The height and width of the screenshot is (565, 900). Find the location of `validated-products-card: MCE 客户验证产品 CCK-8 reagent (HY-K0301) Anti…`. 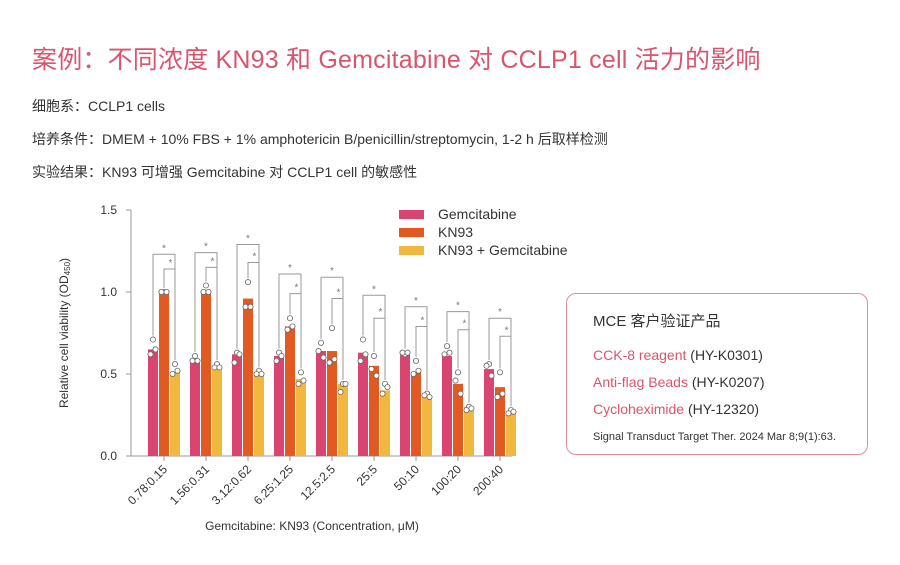

validated-products-card: MCE 客户验证产品 CCK-8 reagent (HY-K0301) Anti… is located at coordinates (717, 374).